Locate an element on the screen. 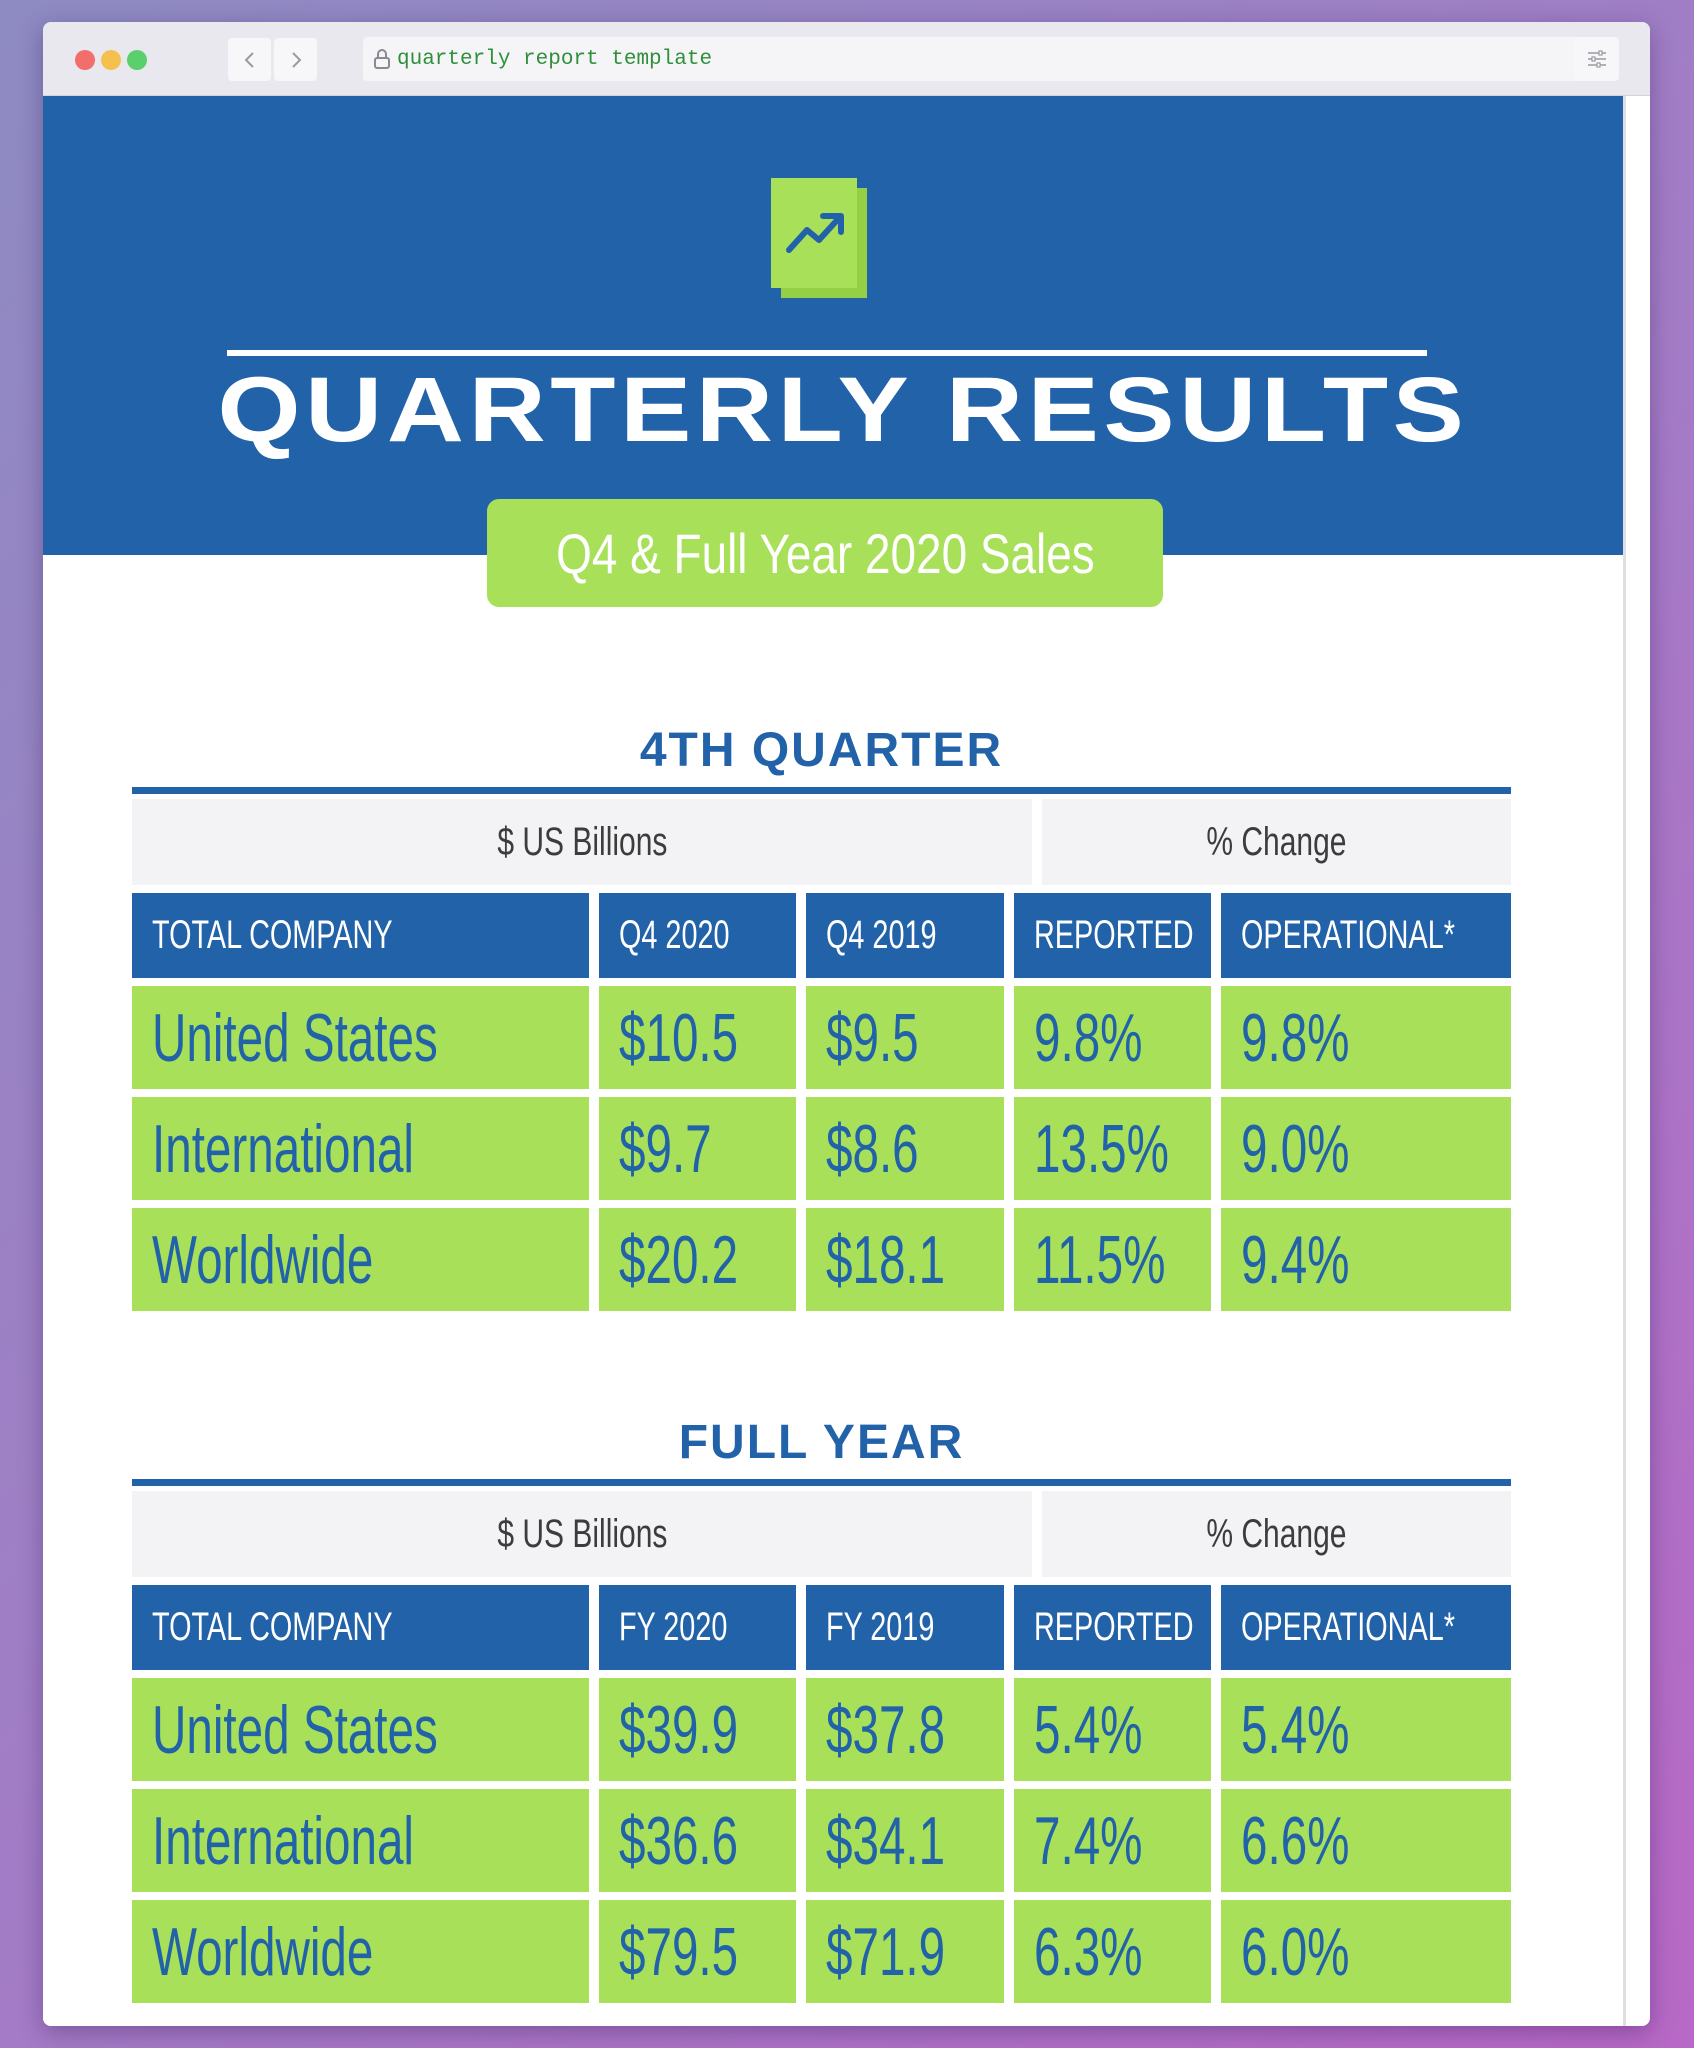  table-cell: $79.5 is located at coordinates (697, 1951).